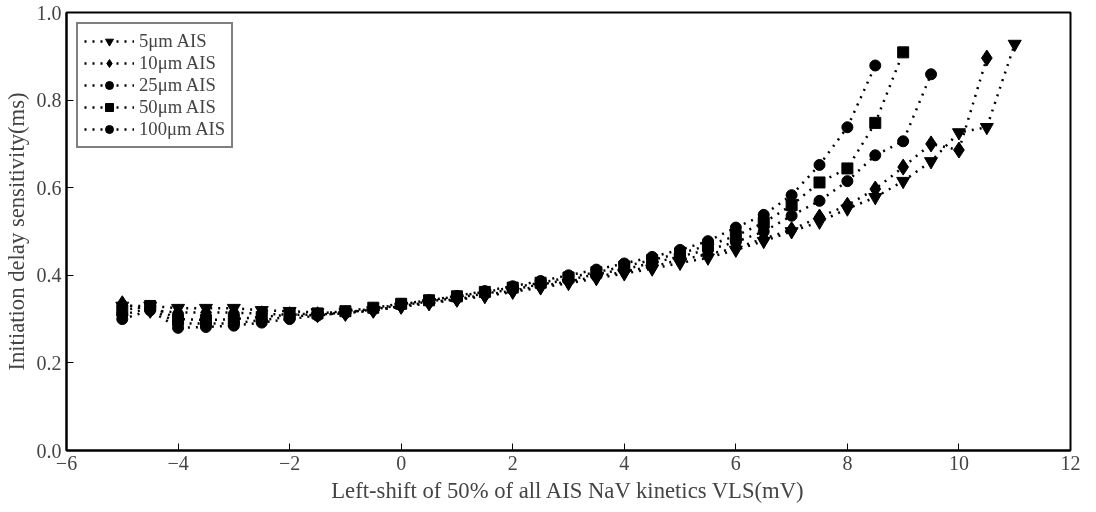  Describe the element at coordinates (624, 462) in the screenshot. I see `x-tick-label: 4` at that location.